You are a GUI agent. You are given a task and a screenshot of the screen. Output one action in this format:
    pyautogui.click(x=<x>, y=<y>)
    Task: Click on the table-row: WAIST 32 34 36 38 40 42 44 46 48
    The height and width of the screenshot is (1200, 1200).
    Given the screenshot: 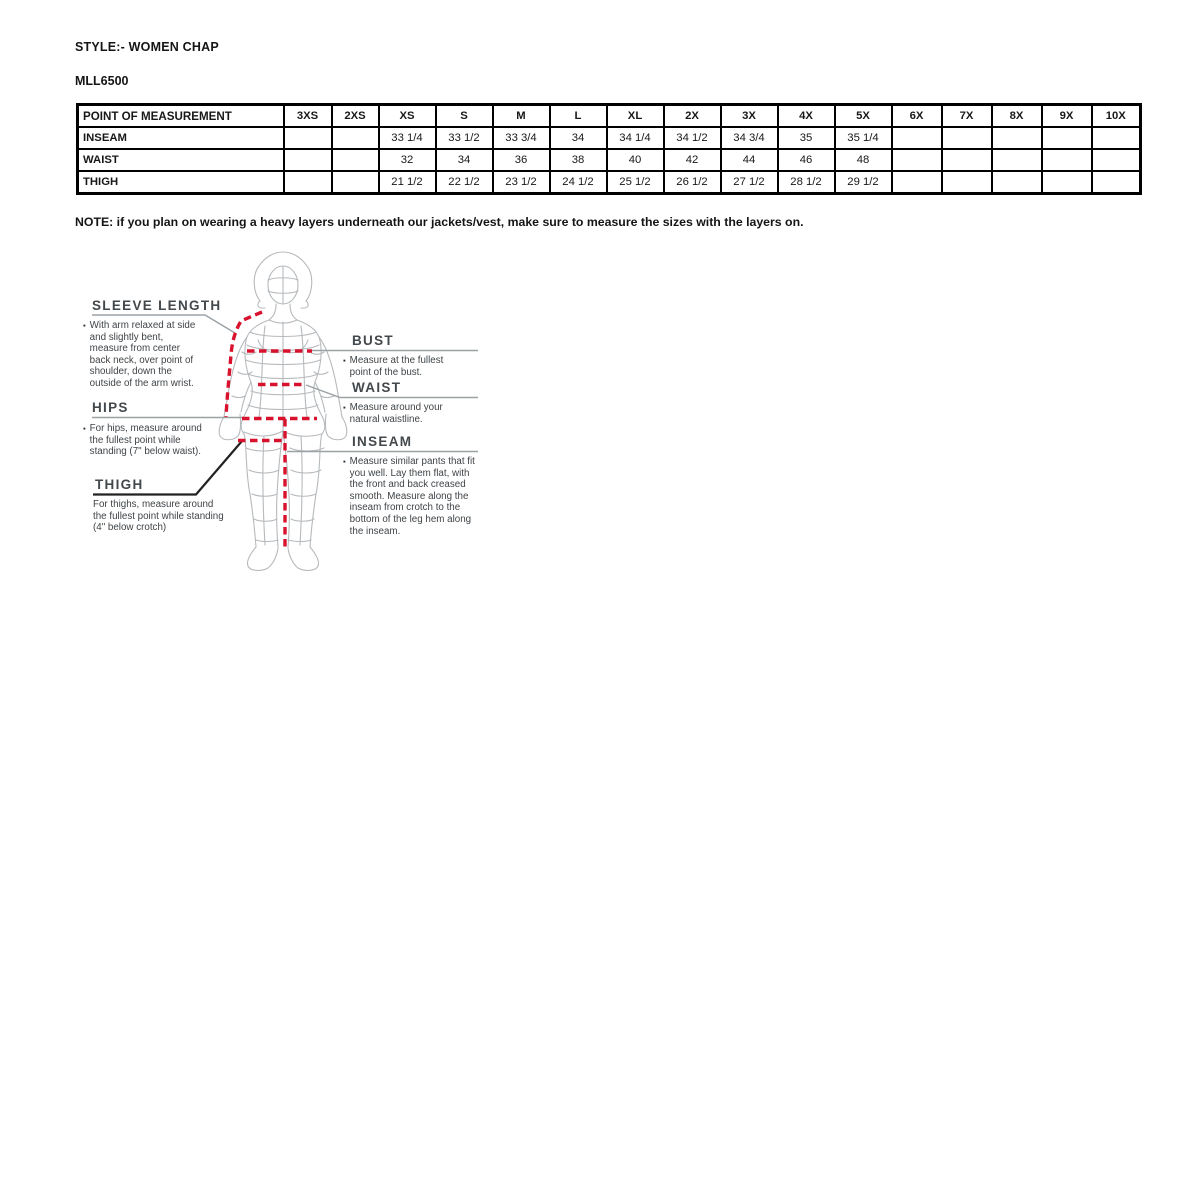 What is the action you would take?
    pyautogui.click(x=609, y=160)
    